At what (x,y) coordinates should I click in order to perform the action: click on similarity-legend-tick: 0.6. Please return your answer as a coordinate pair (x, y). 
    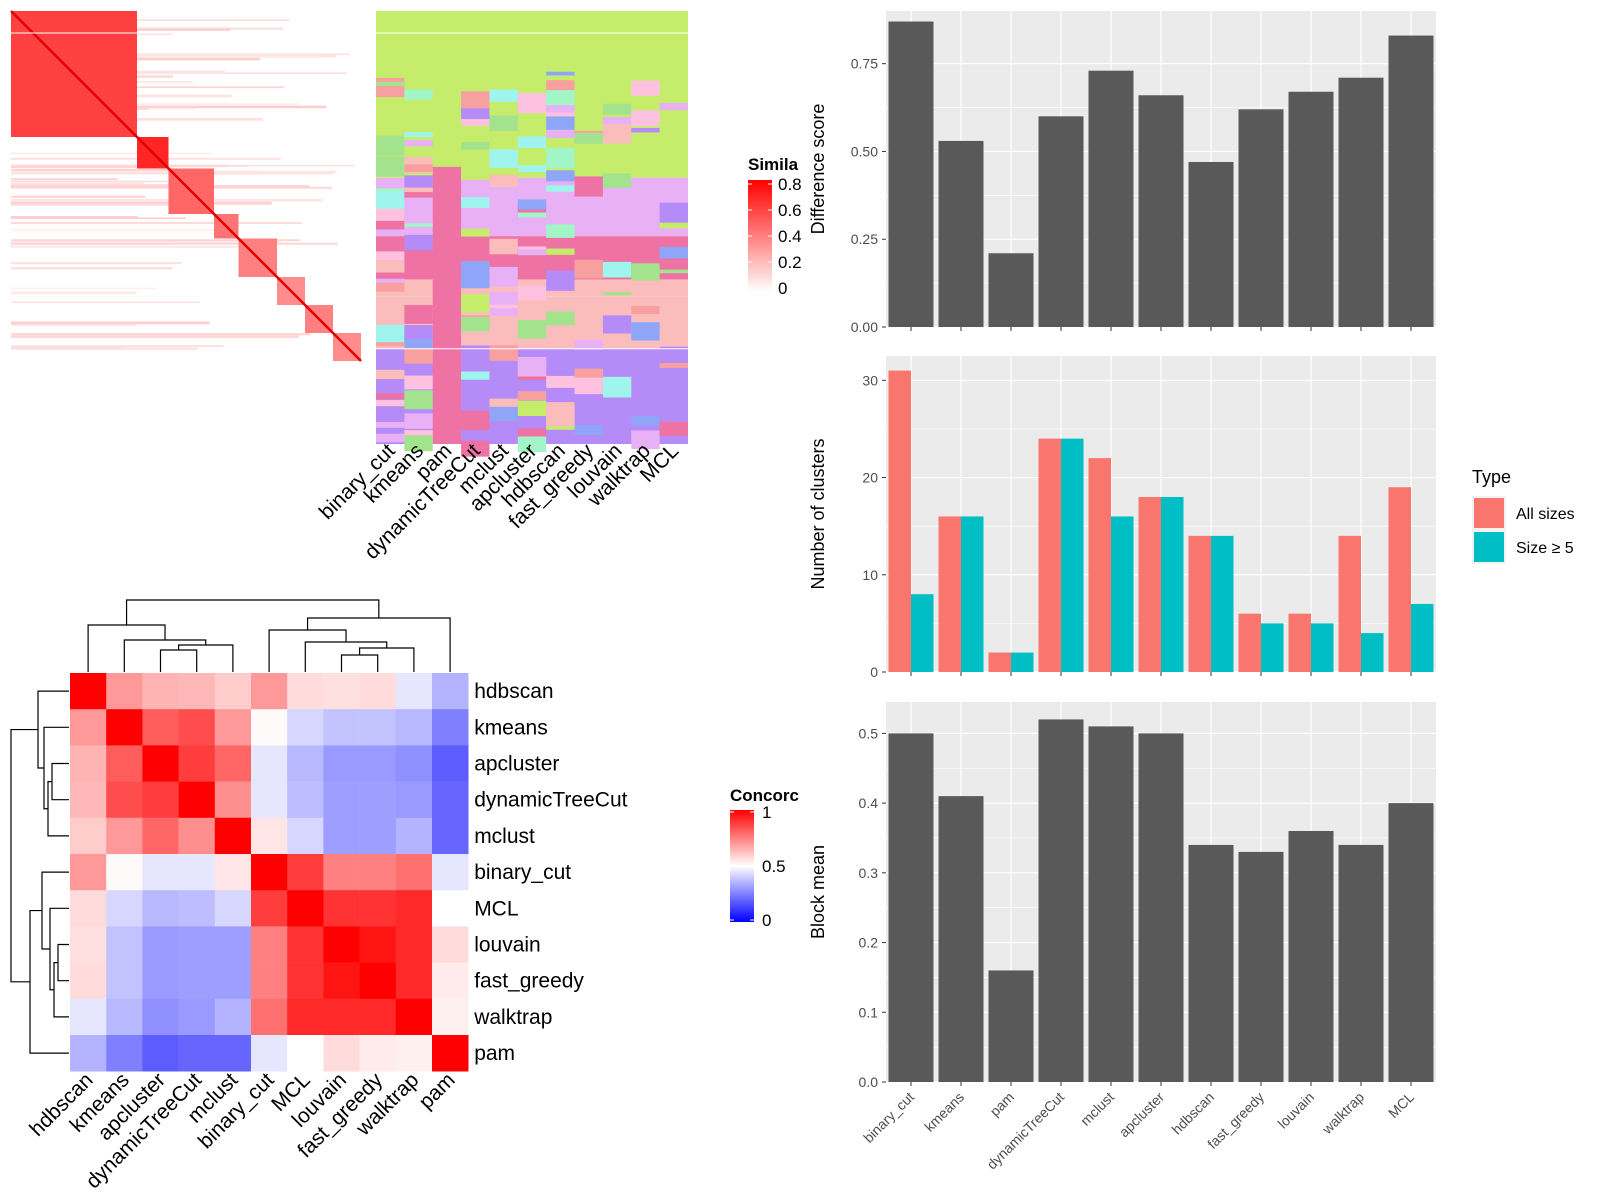
    Looking at the image, I should click on (790, 210).